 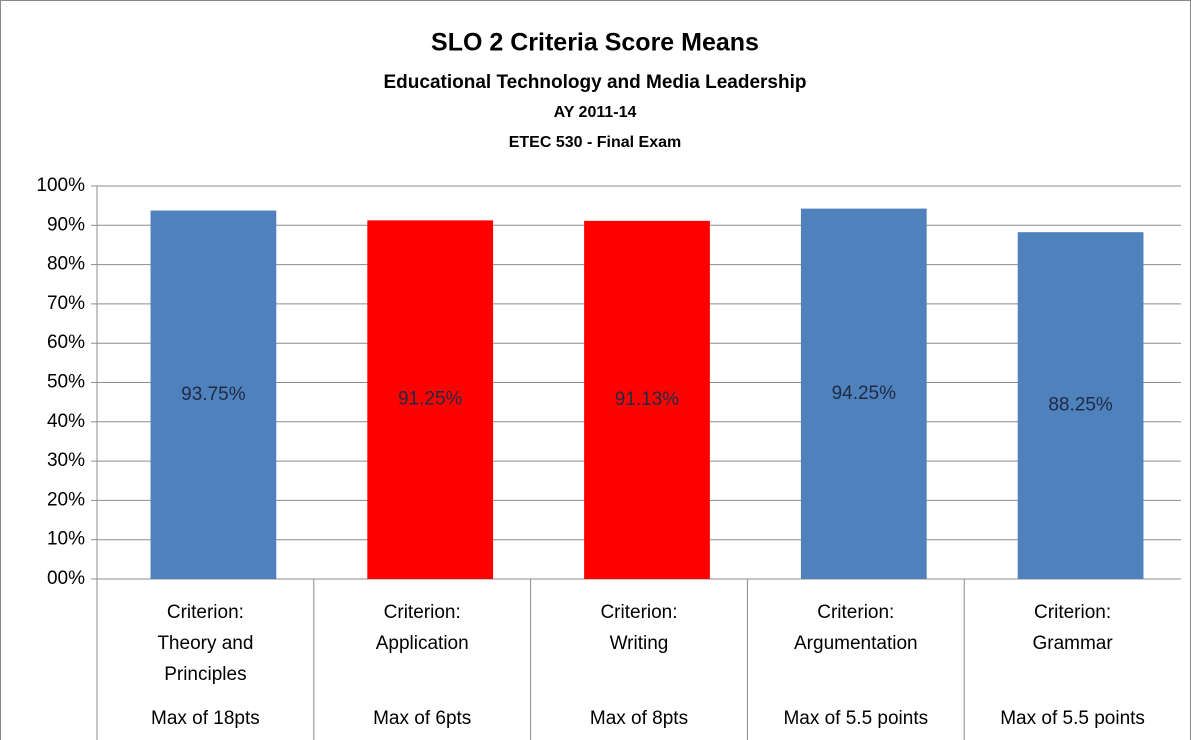 I want to click on y-tick-label: 40%, so click(x=66, y=421).